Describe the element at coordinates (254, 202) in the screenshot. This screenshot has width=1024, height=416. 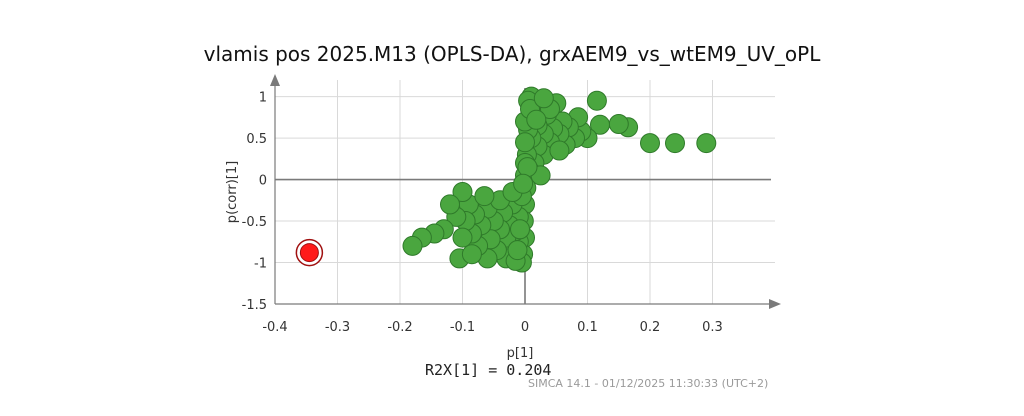
I see `y-tick-labels: 1 0.5 0 -0.5 -1 -1.5` at that location.